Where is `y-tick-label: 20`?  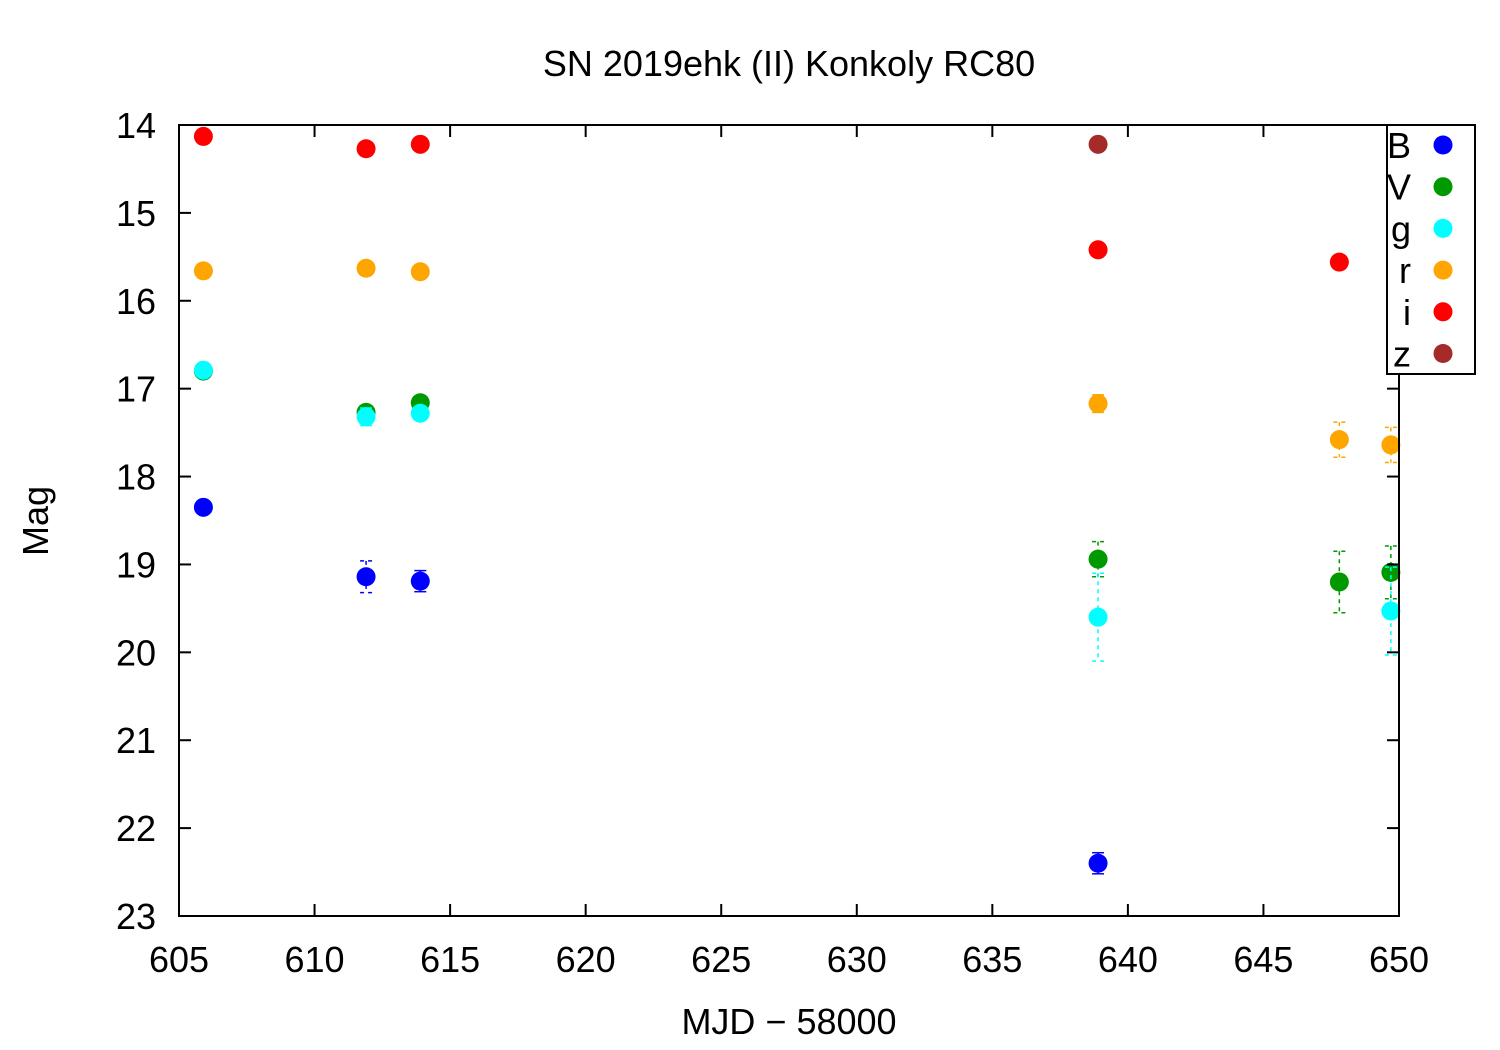
y-tick-label: 20 is located at coordinates (136, 652).